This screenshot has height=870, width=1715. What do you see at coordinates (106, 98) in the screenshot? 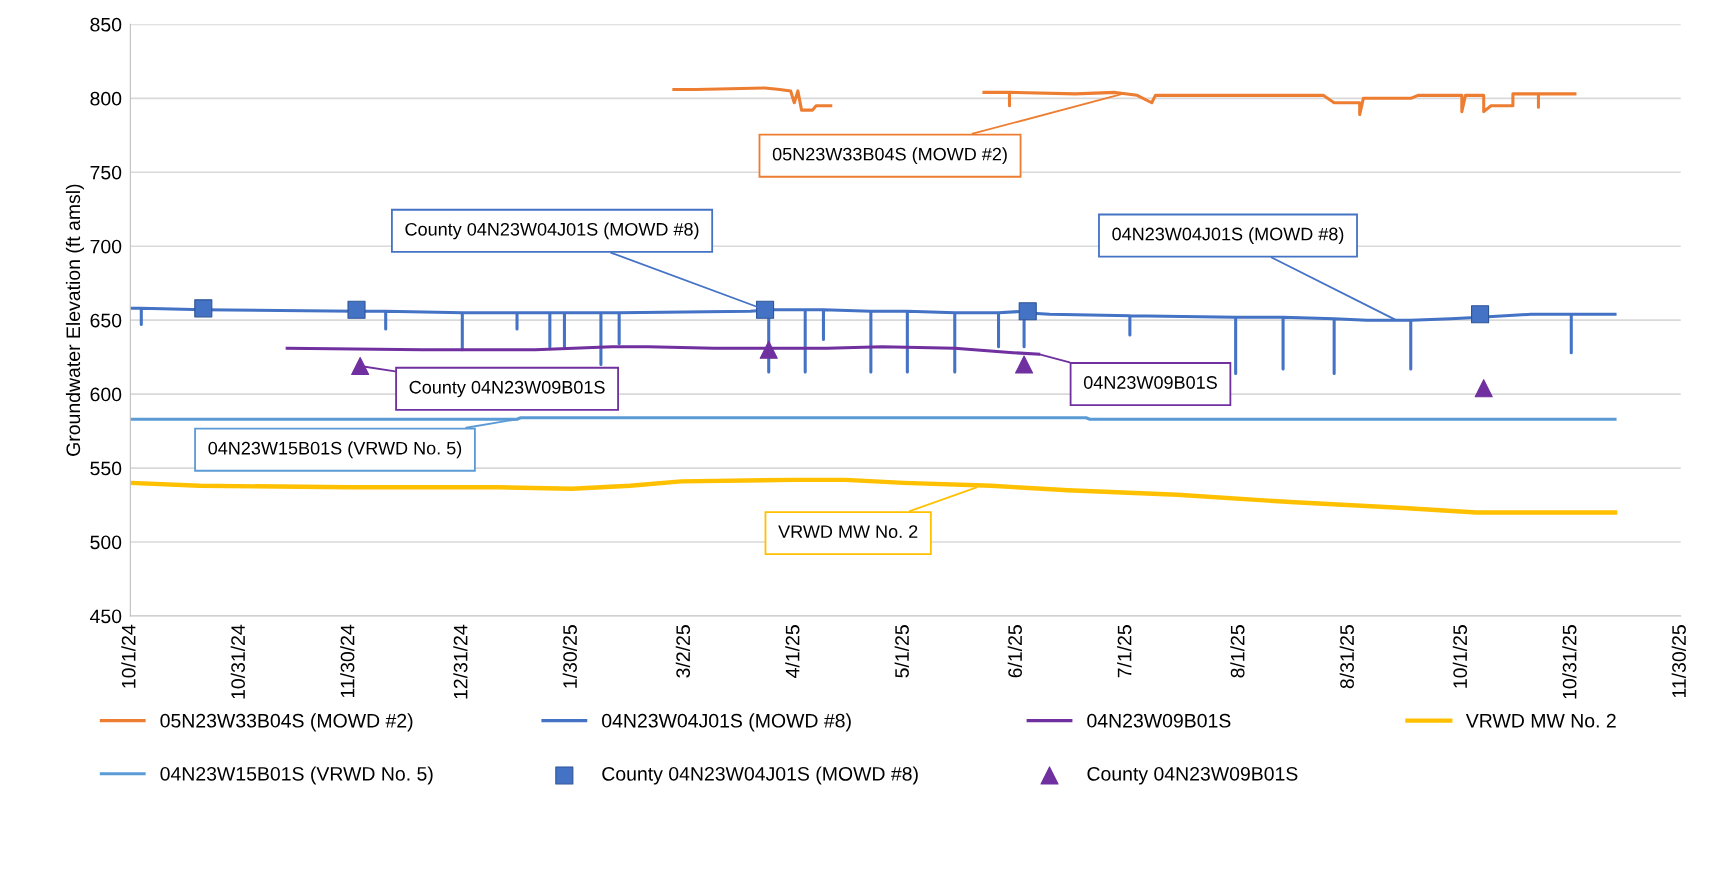
I see `y-tick-label: 800` at bounding box center [106, 98].